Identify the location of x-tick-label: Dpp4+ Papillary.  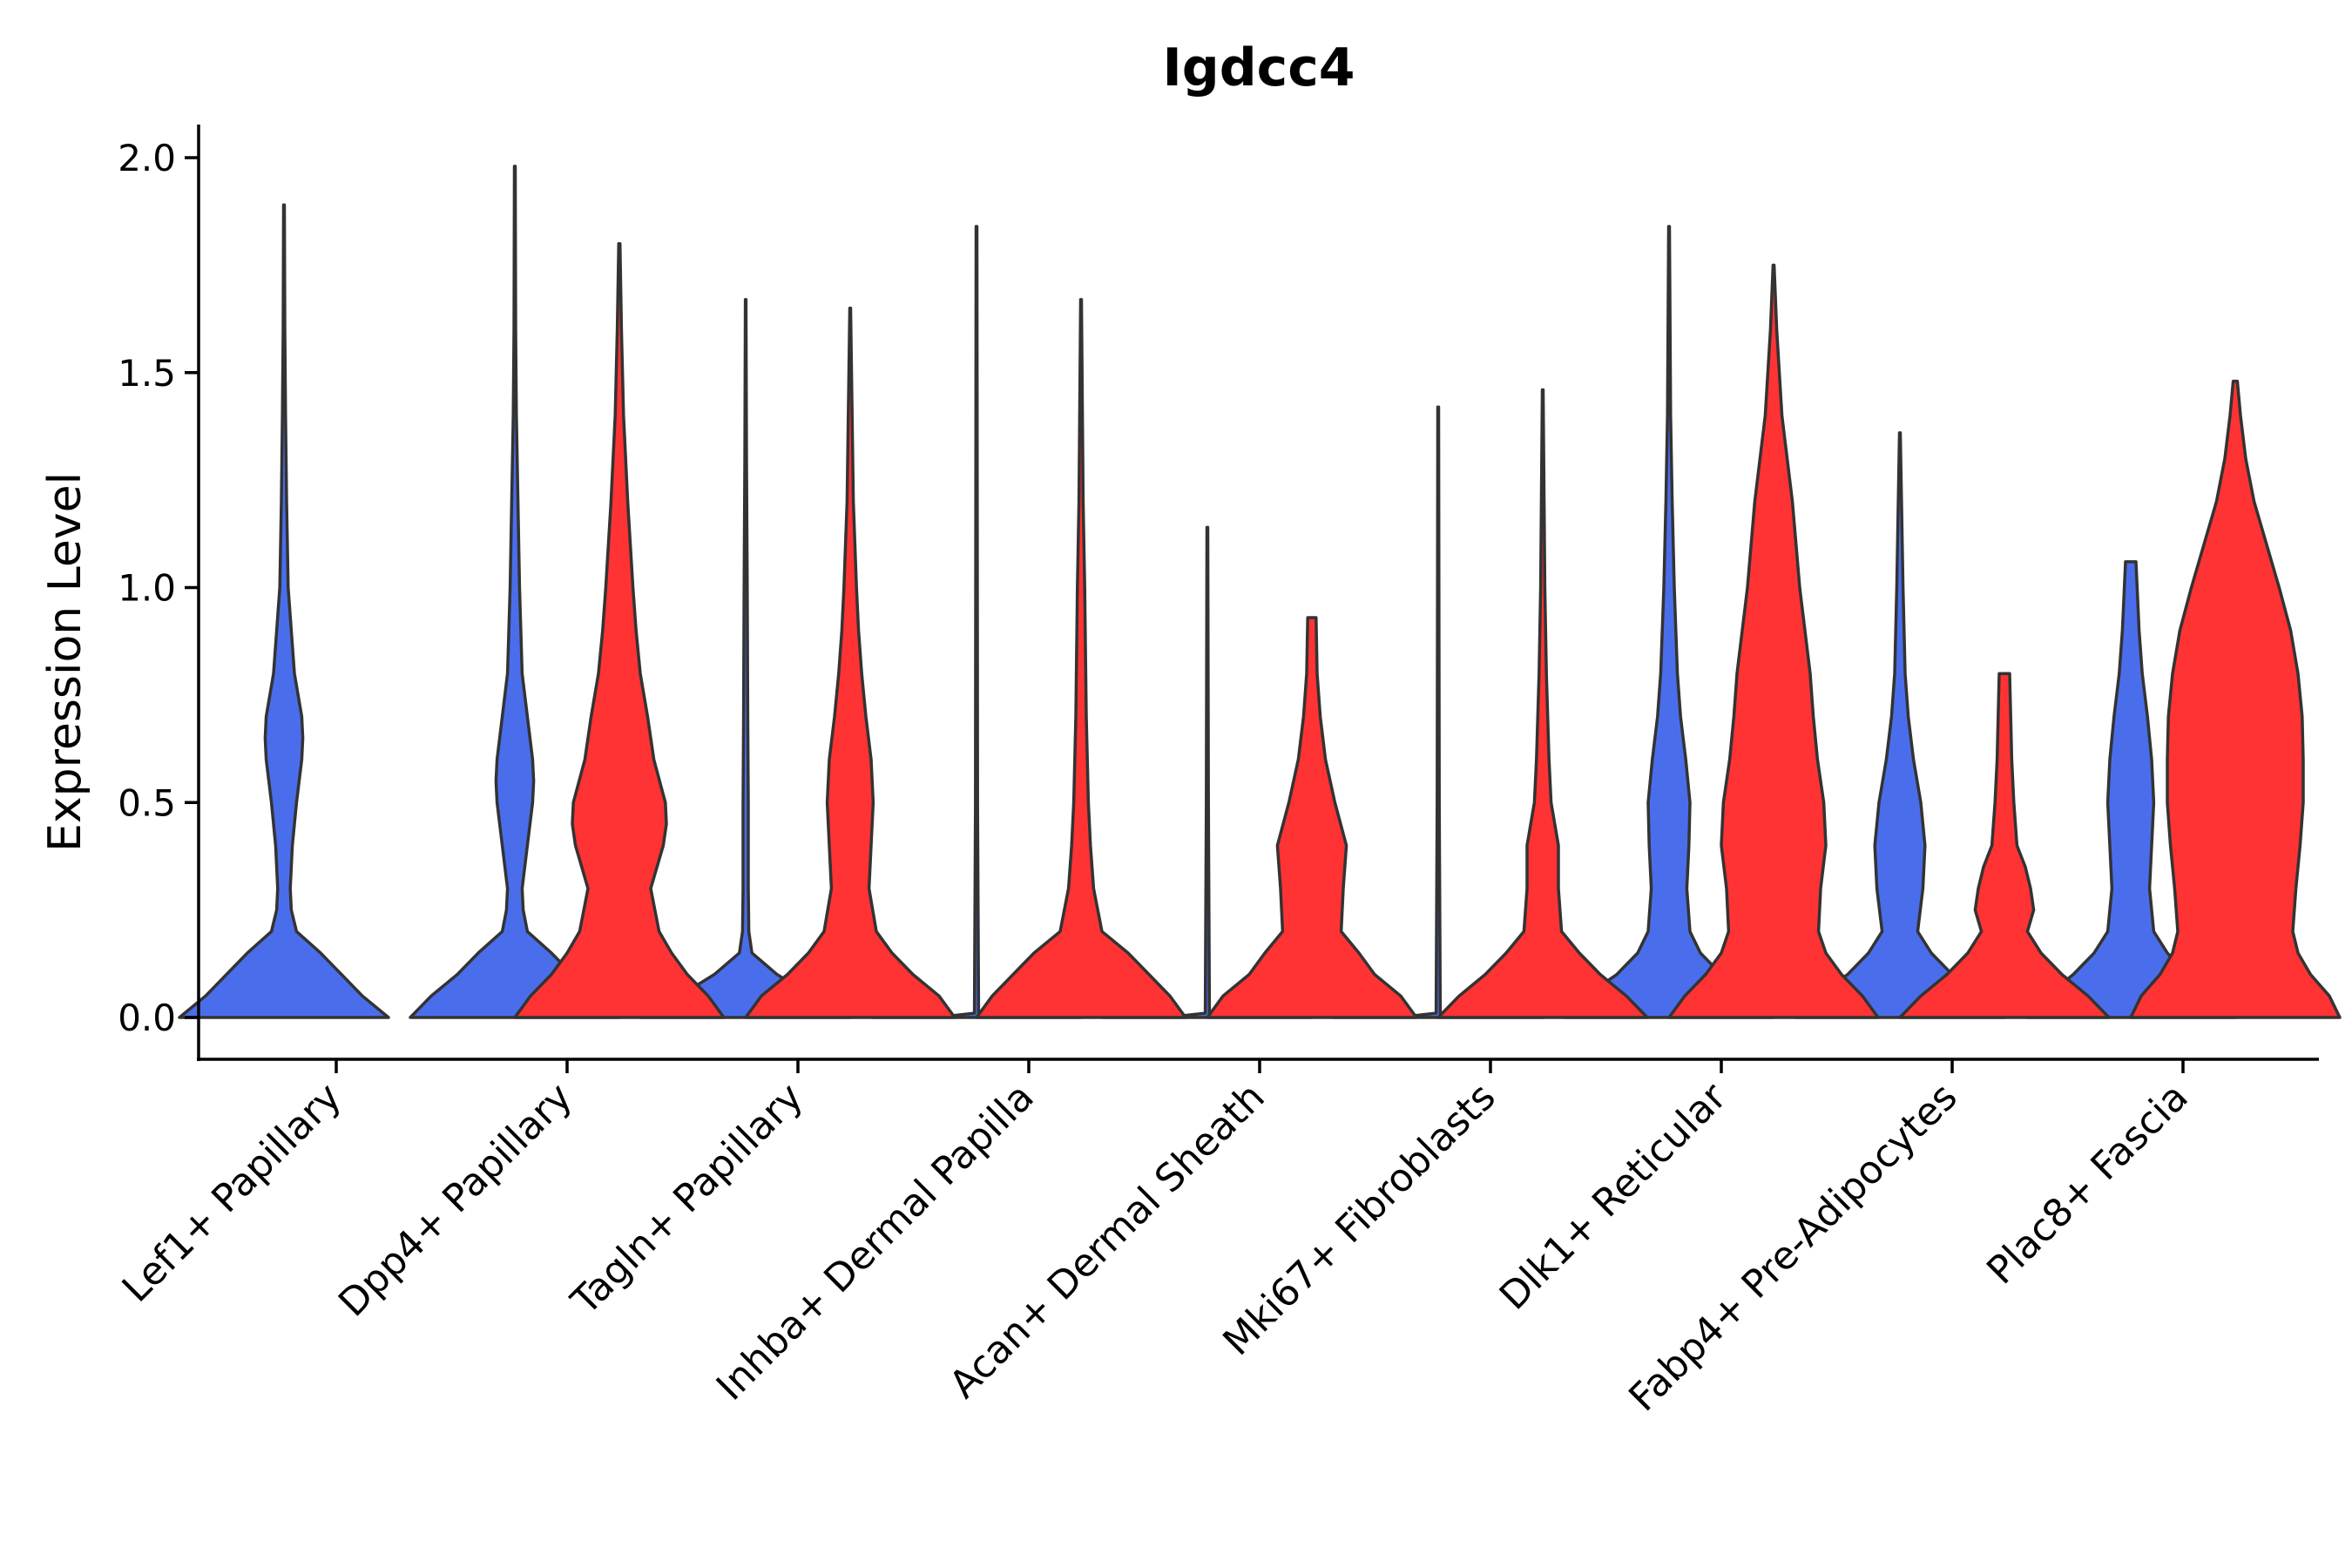
(455, 1201).